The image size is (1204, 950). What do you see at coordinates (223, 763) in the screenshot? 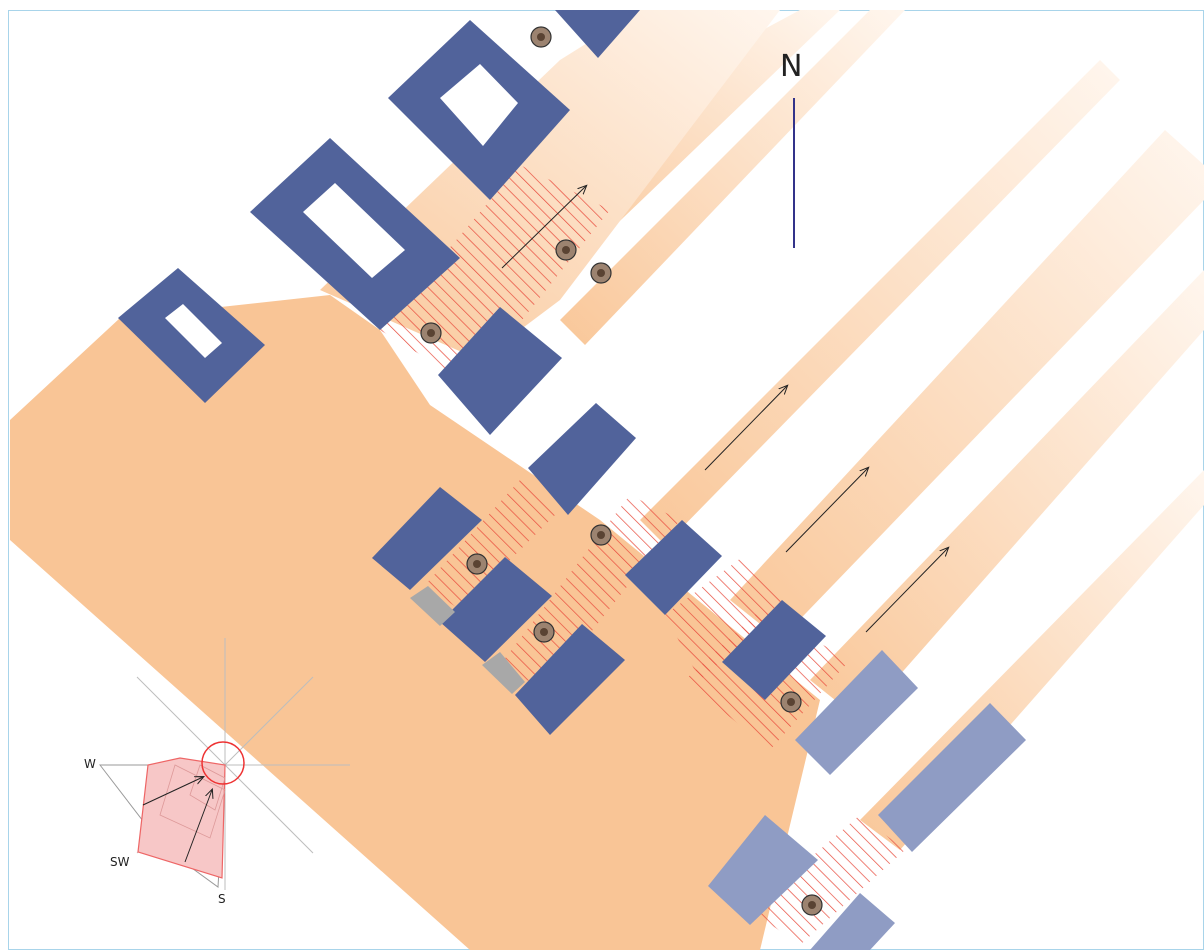
I see `wind-rose-center-ring` at bounding box center [223, 763].